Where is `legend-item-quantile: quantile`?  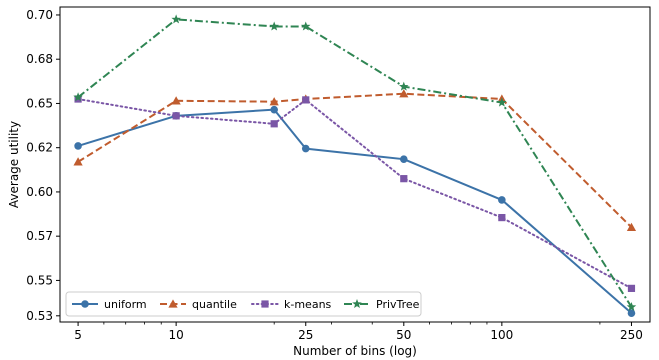 legend-item-quantile: quantile is located at coordinates (198, 304).